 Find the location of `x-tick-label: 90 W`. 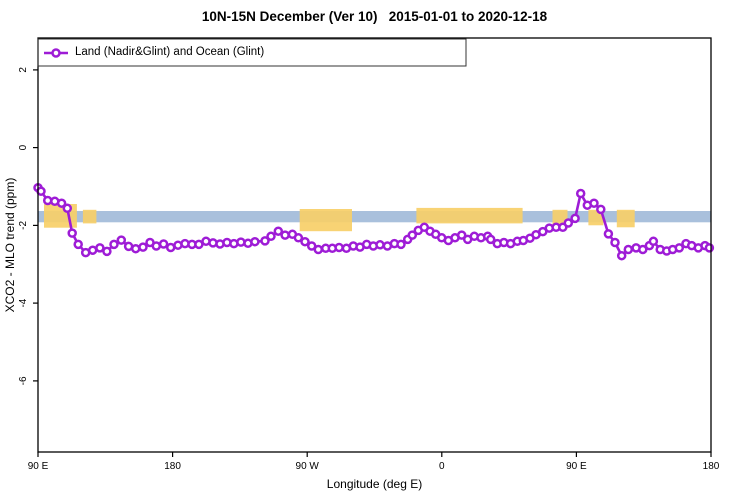

x-tick-label: 90 W is located at coordinates (308, 466).